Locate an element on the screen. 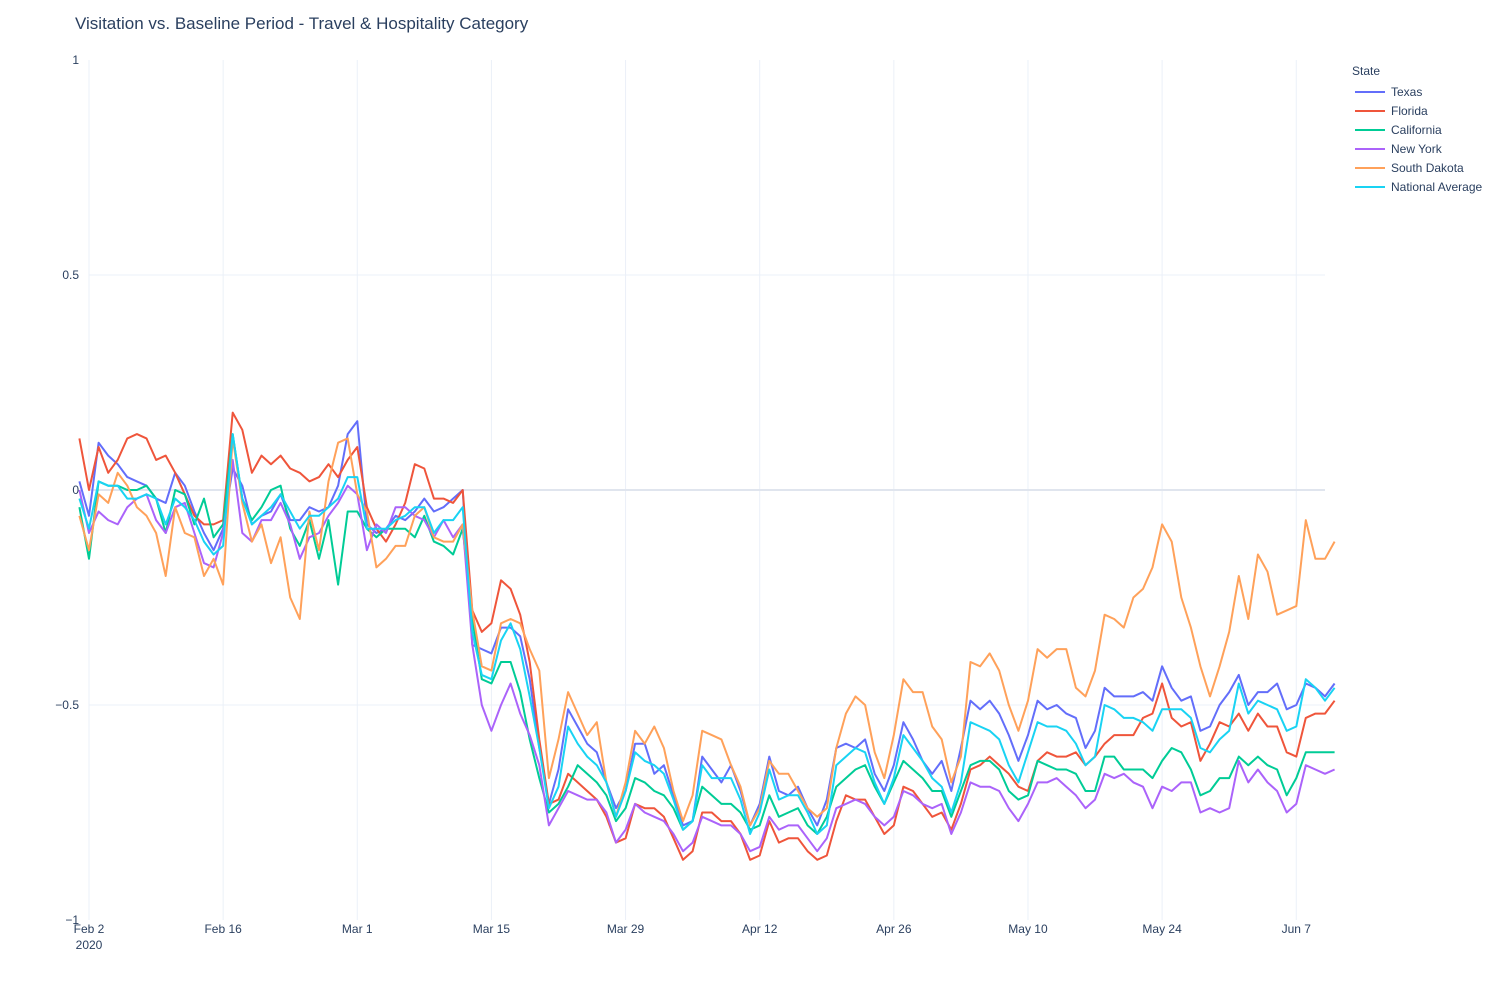 This screenshot has width=1500, height=1000. legend-item-national-average: National Average is located at coordinates (1417, 186).